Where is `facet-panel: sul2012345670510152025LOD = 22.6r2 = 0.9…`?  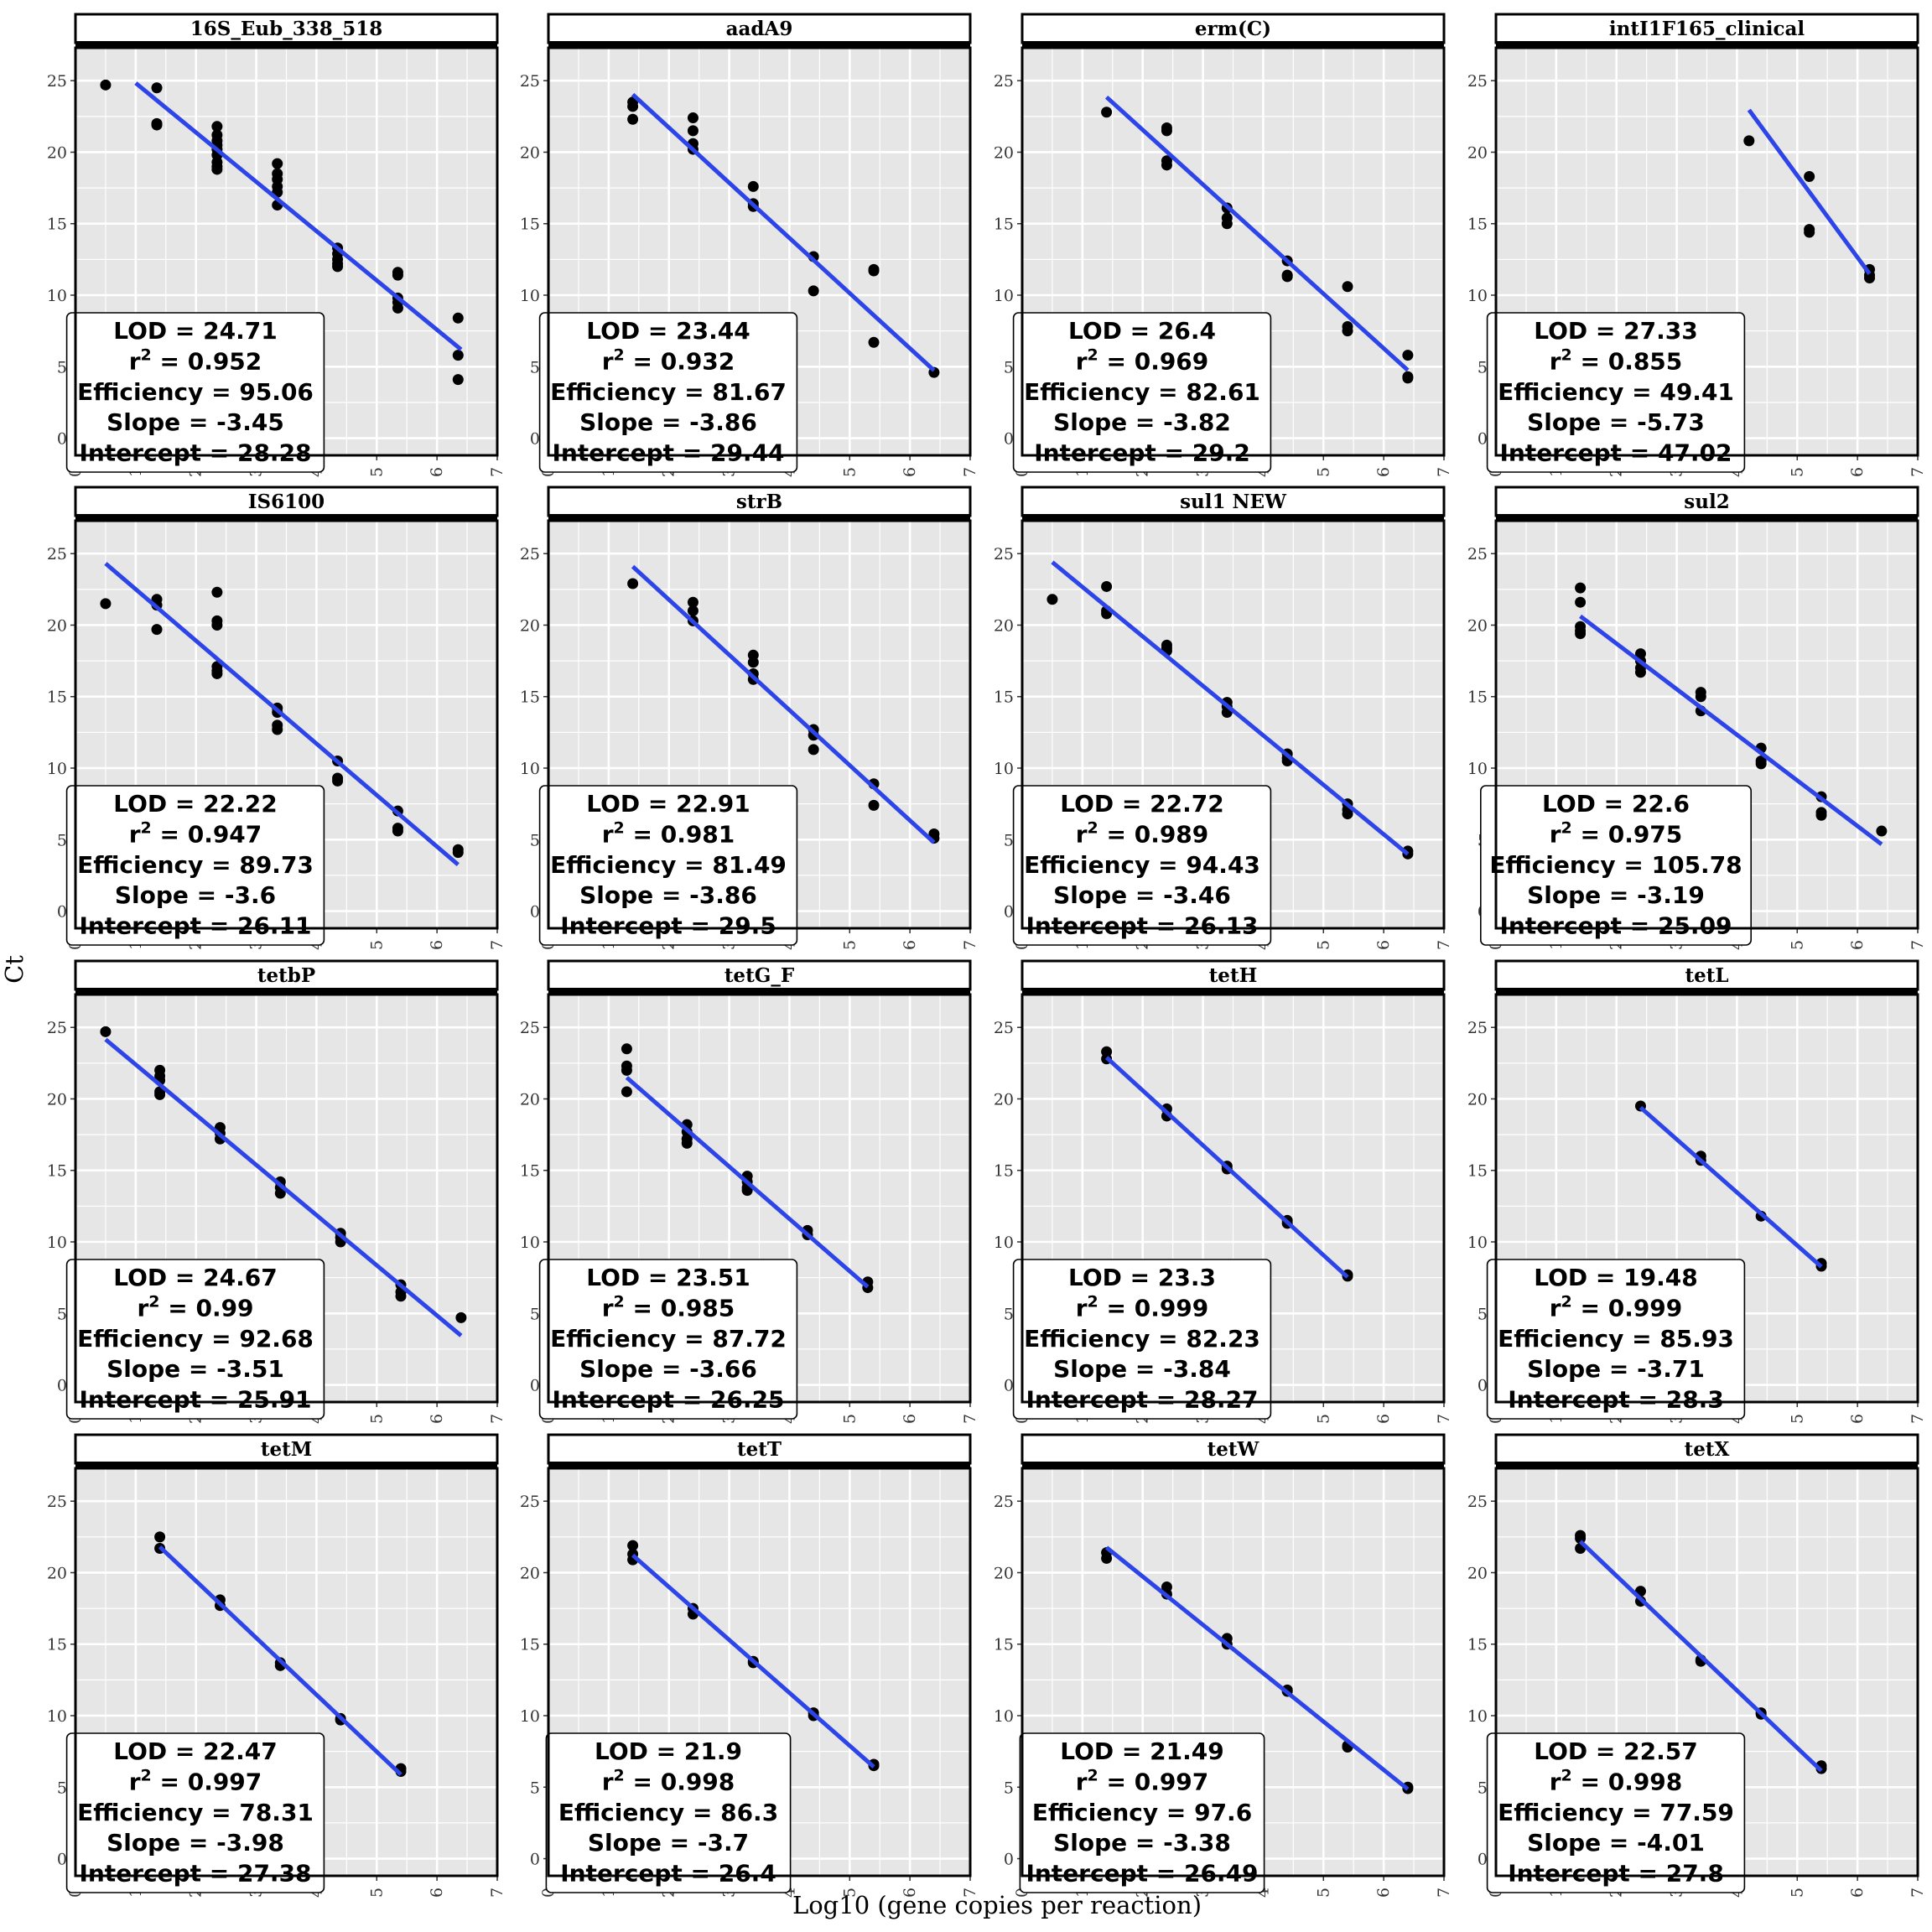 facet-panel: sul2012345670510152025LOD = 22.6r2 = 0.9… is located at coordinates (1697, 718).